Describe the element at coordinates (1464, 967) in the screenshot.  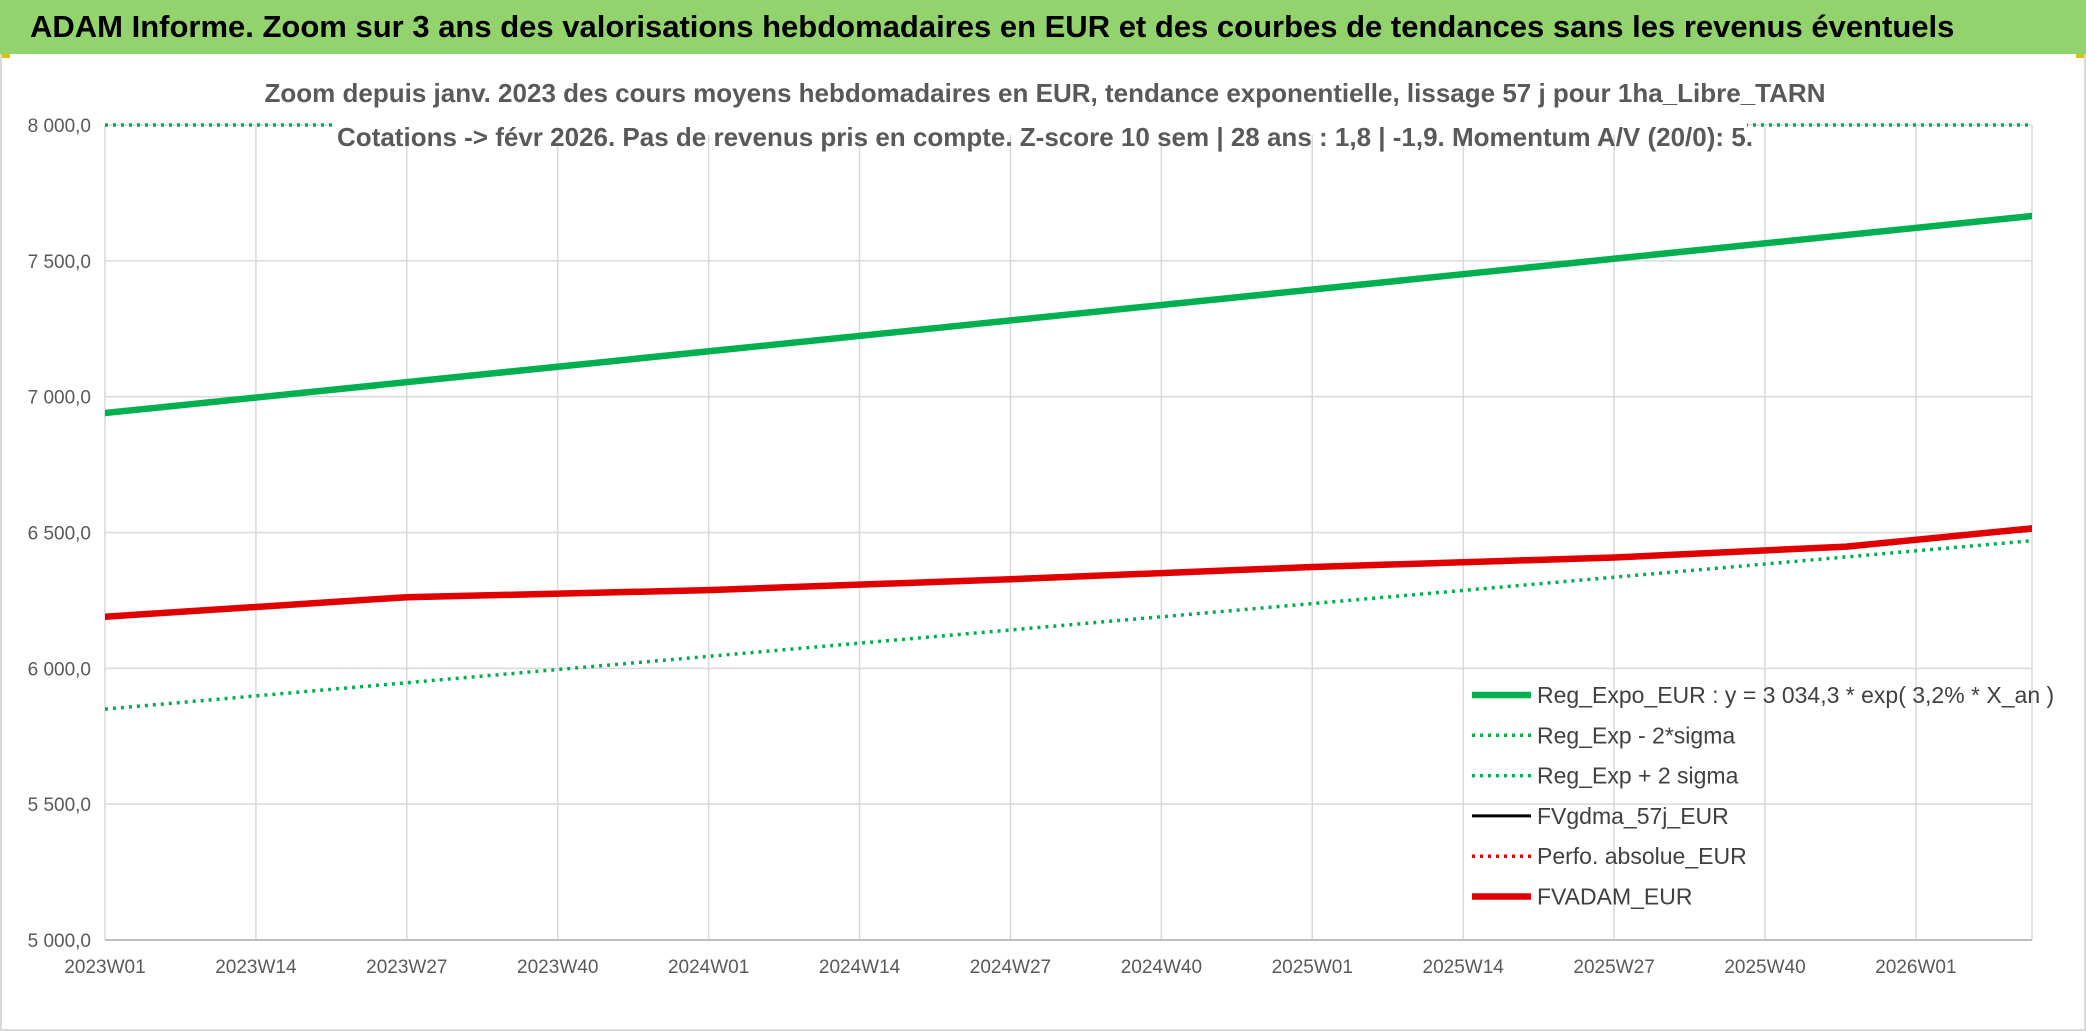
I see `x-tick-label: 2025W14` at that location.